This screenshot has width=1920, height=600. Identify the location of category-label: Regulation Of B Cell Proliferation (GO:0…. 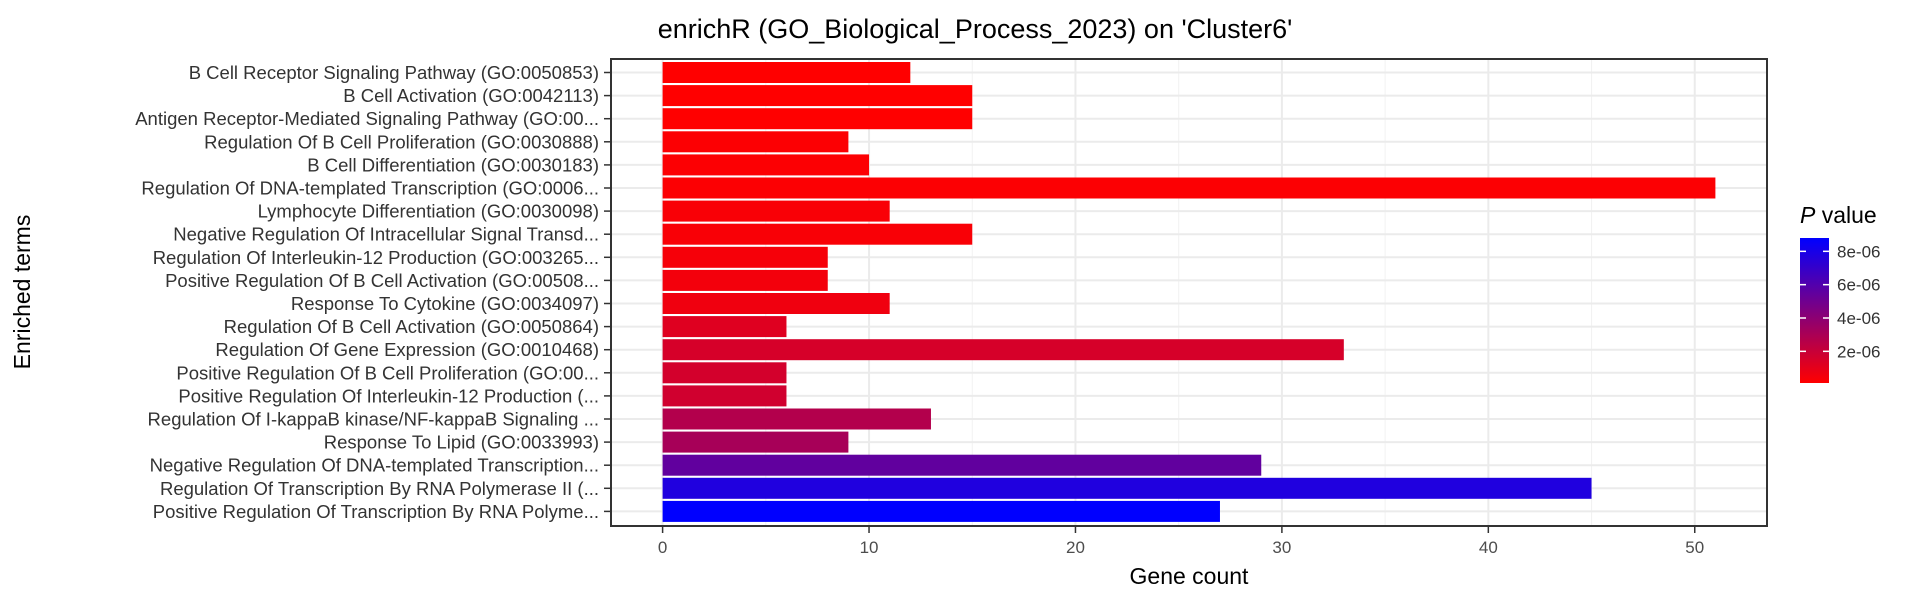
(401, 141).